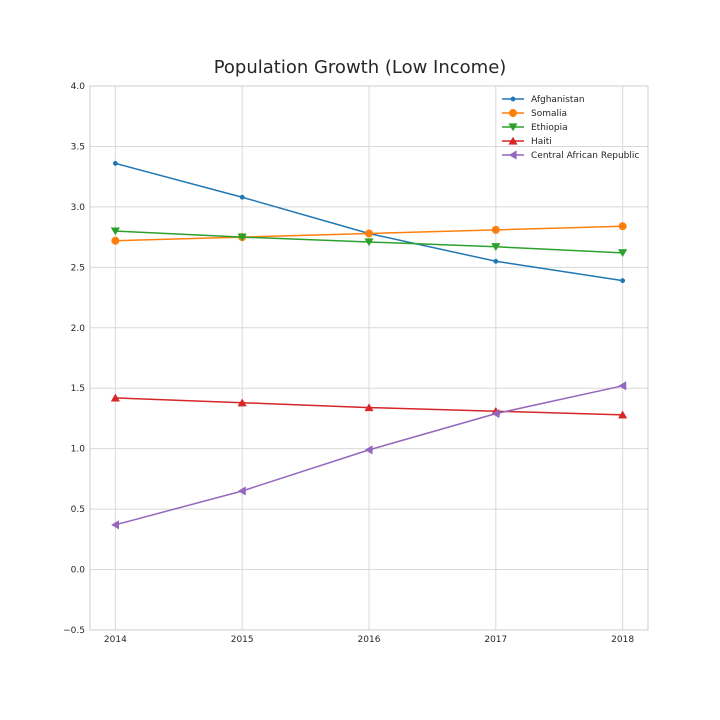  I want to click on legend-label: Haiti, so click(541, 142).